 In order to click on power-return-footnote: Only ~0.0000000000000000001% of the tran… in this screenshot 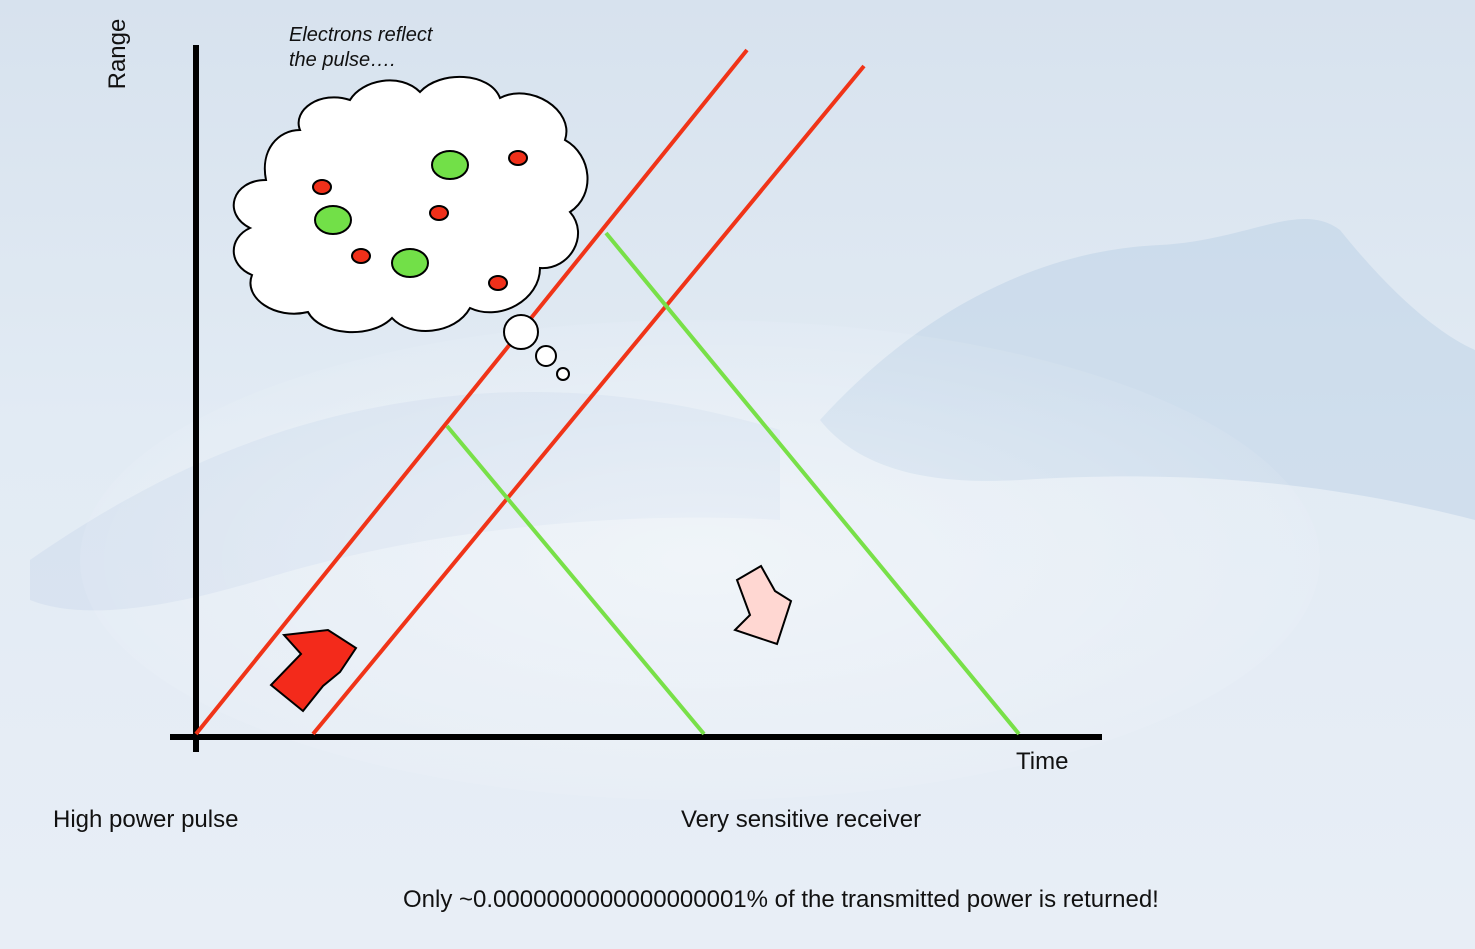, I will do `click(781, 899)`.